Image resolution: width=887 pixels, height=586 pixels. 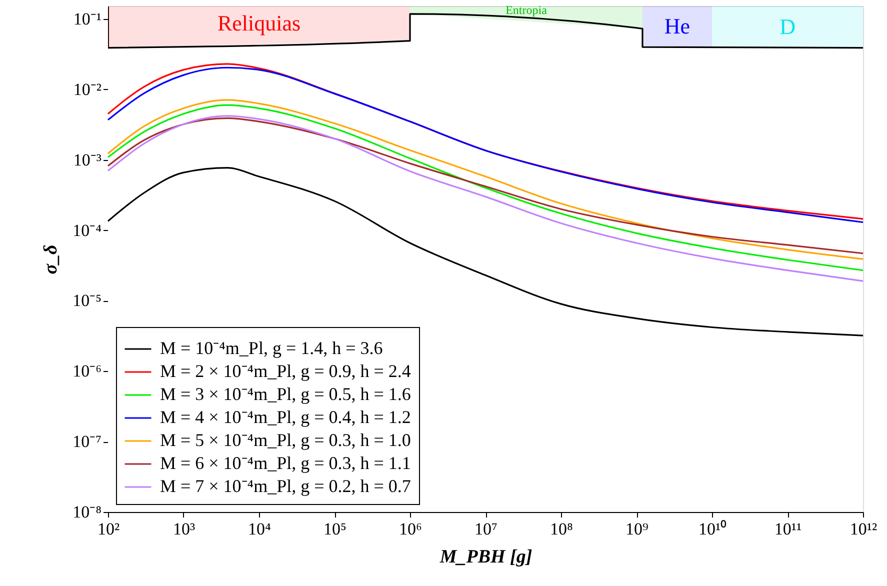 I want to click on band-label: He, so click(x=677, y=26).